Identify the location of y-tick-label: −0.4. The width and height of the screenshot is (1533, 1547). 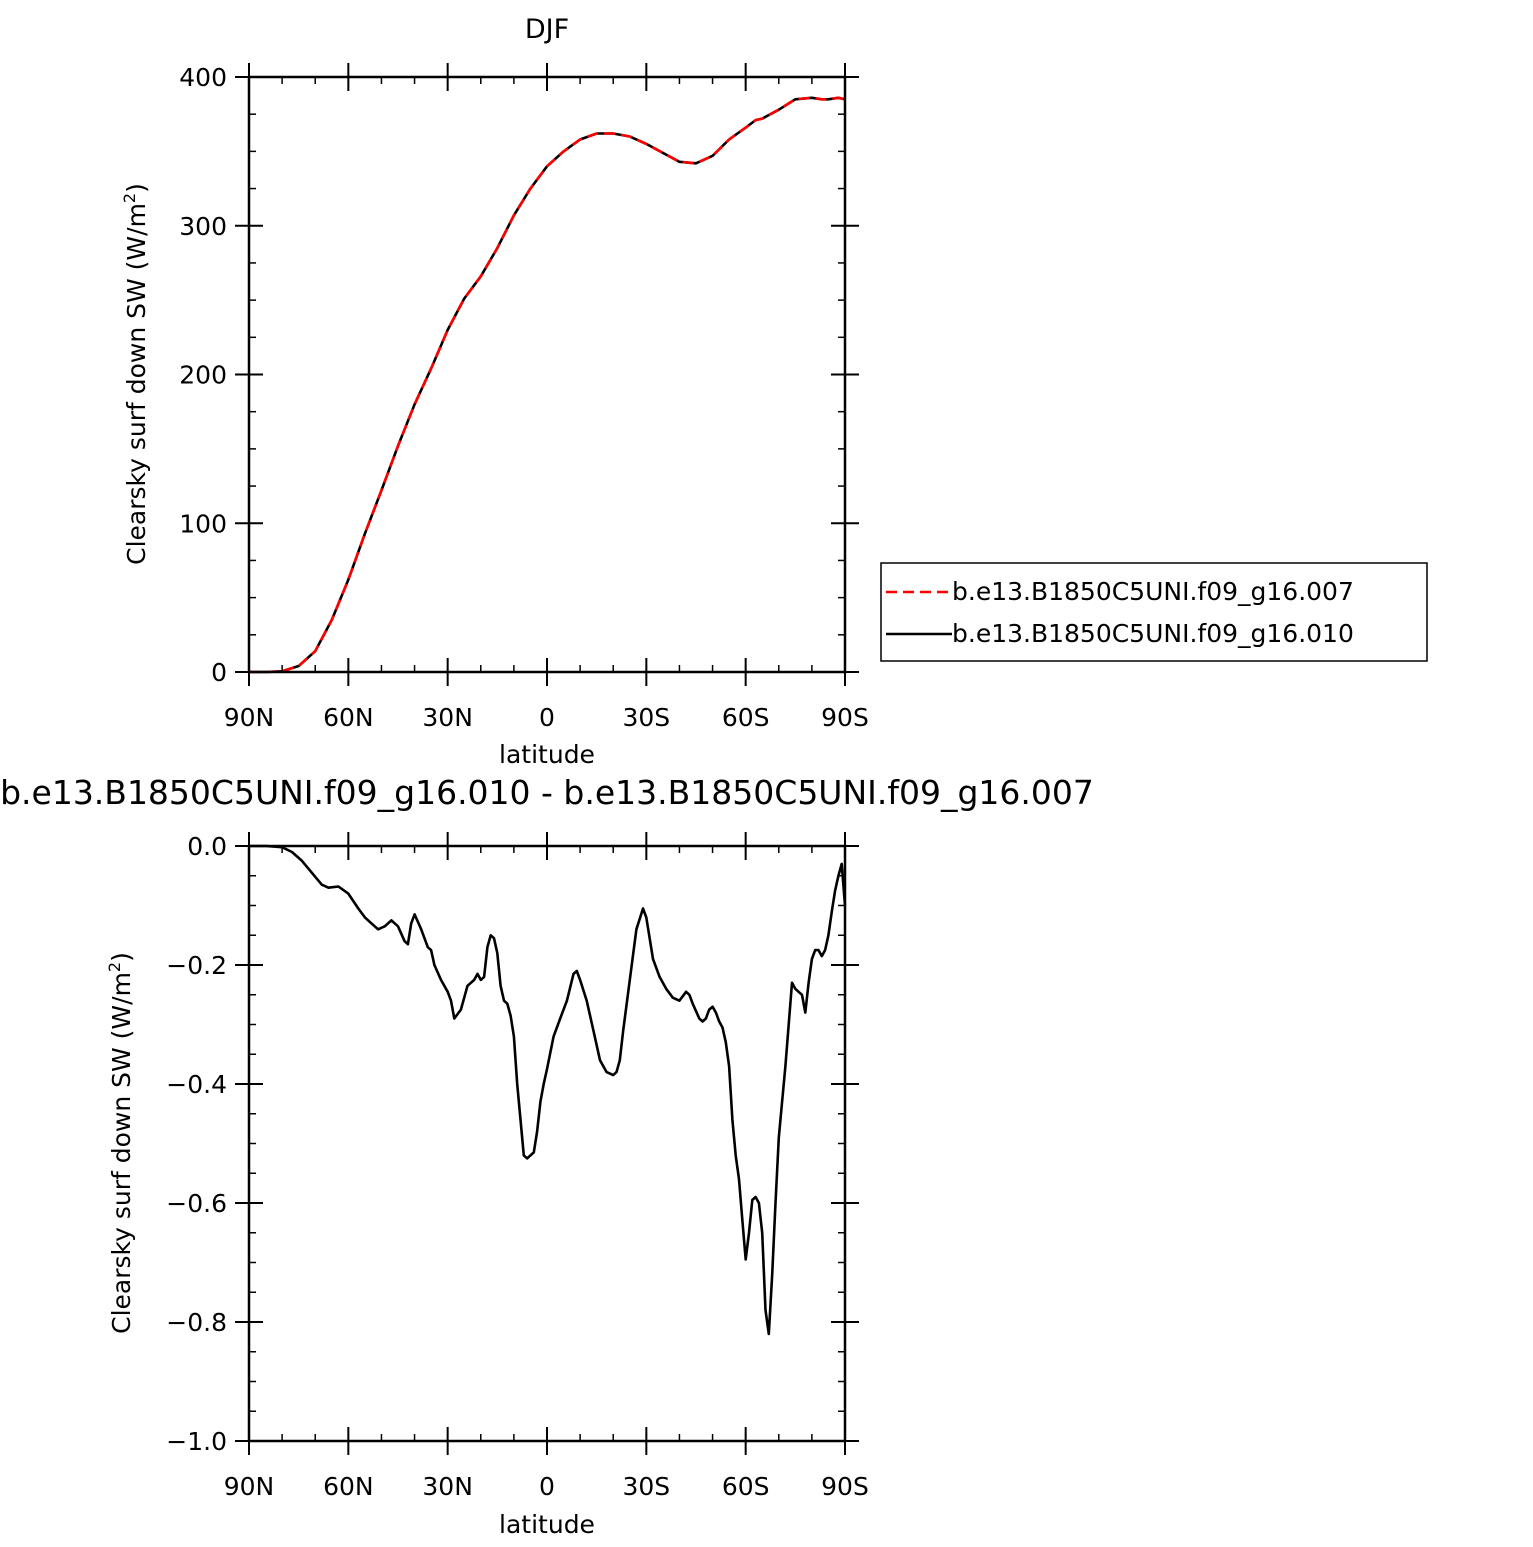
(196, 1084).